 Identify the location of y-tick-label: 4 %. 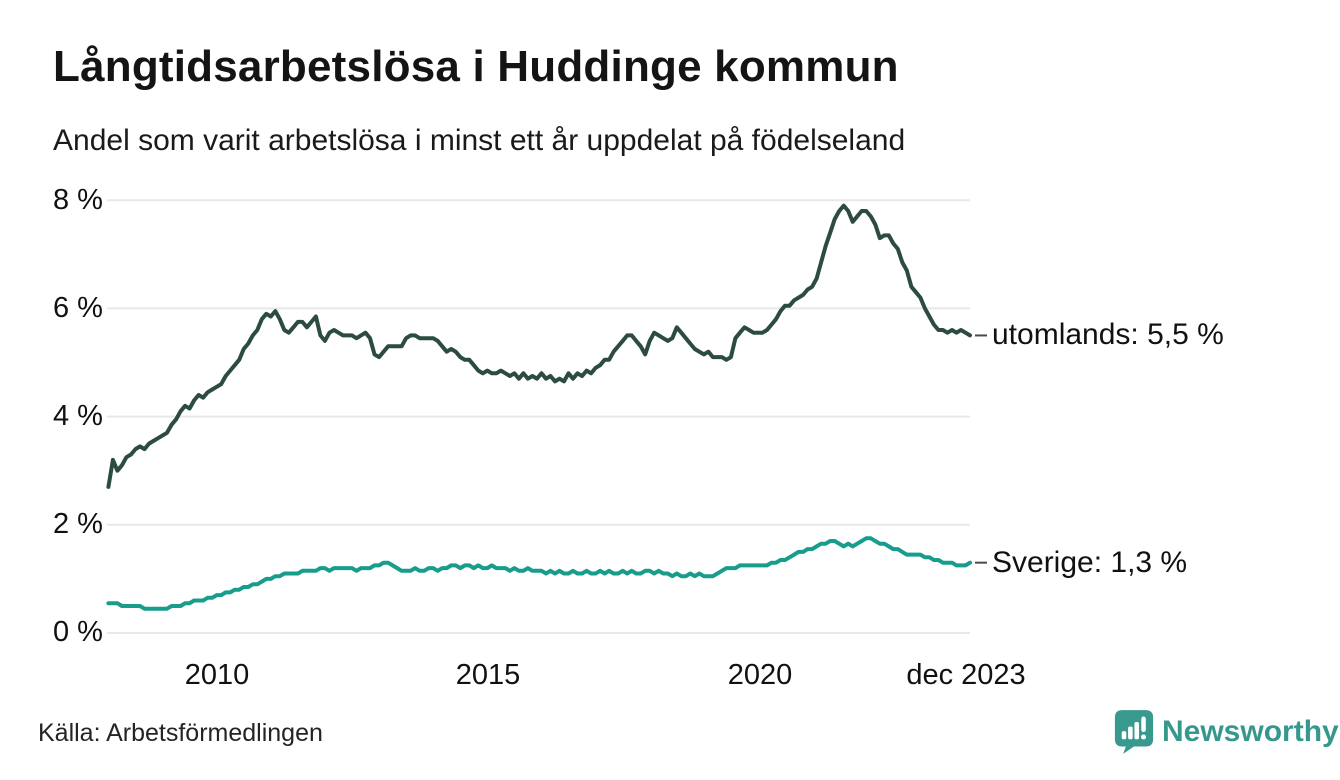
(78, 416).